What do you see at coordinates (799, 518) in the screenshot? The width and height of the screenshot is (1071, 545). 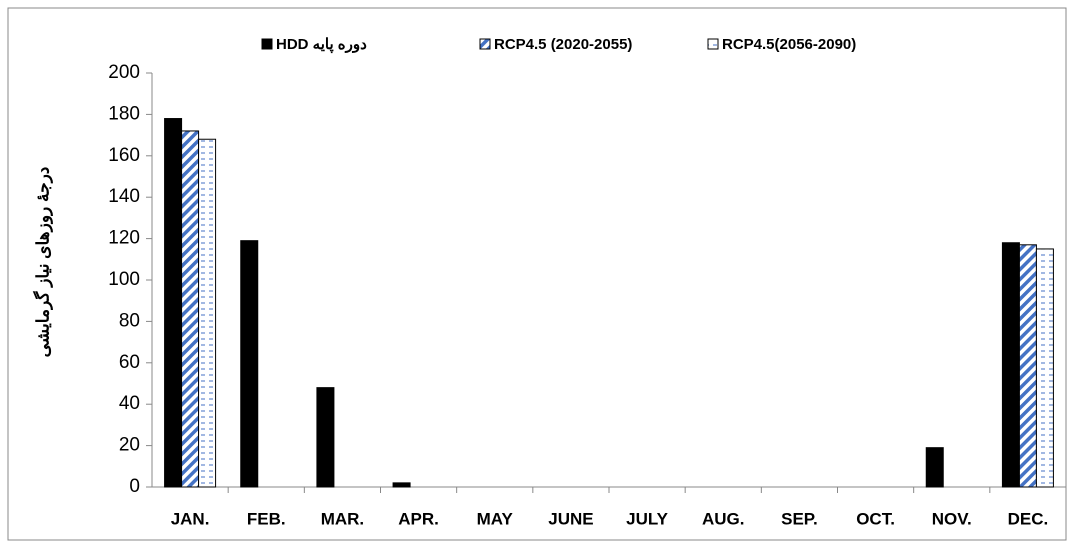 I see `x-tick-label: SEP.` at bounding box center [799, 518].